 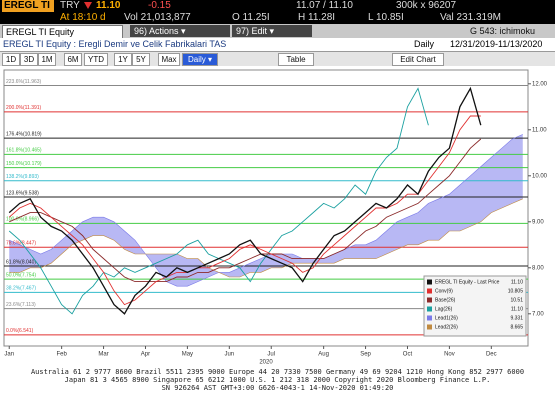 What do you see at coordinates (426, 5) in the screenshot?
I see `size: 300k x 96207` at bounding box center [426, 5].